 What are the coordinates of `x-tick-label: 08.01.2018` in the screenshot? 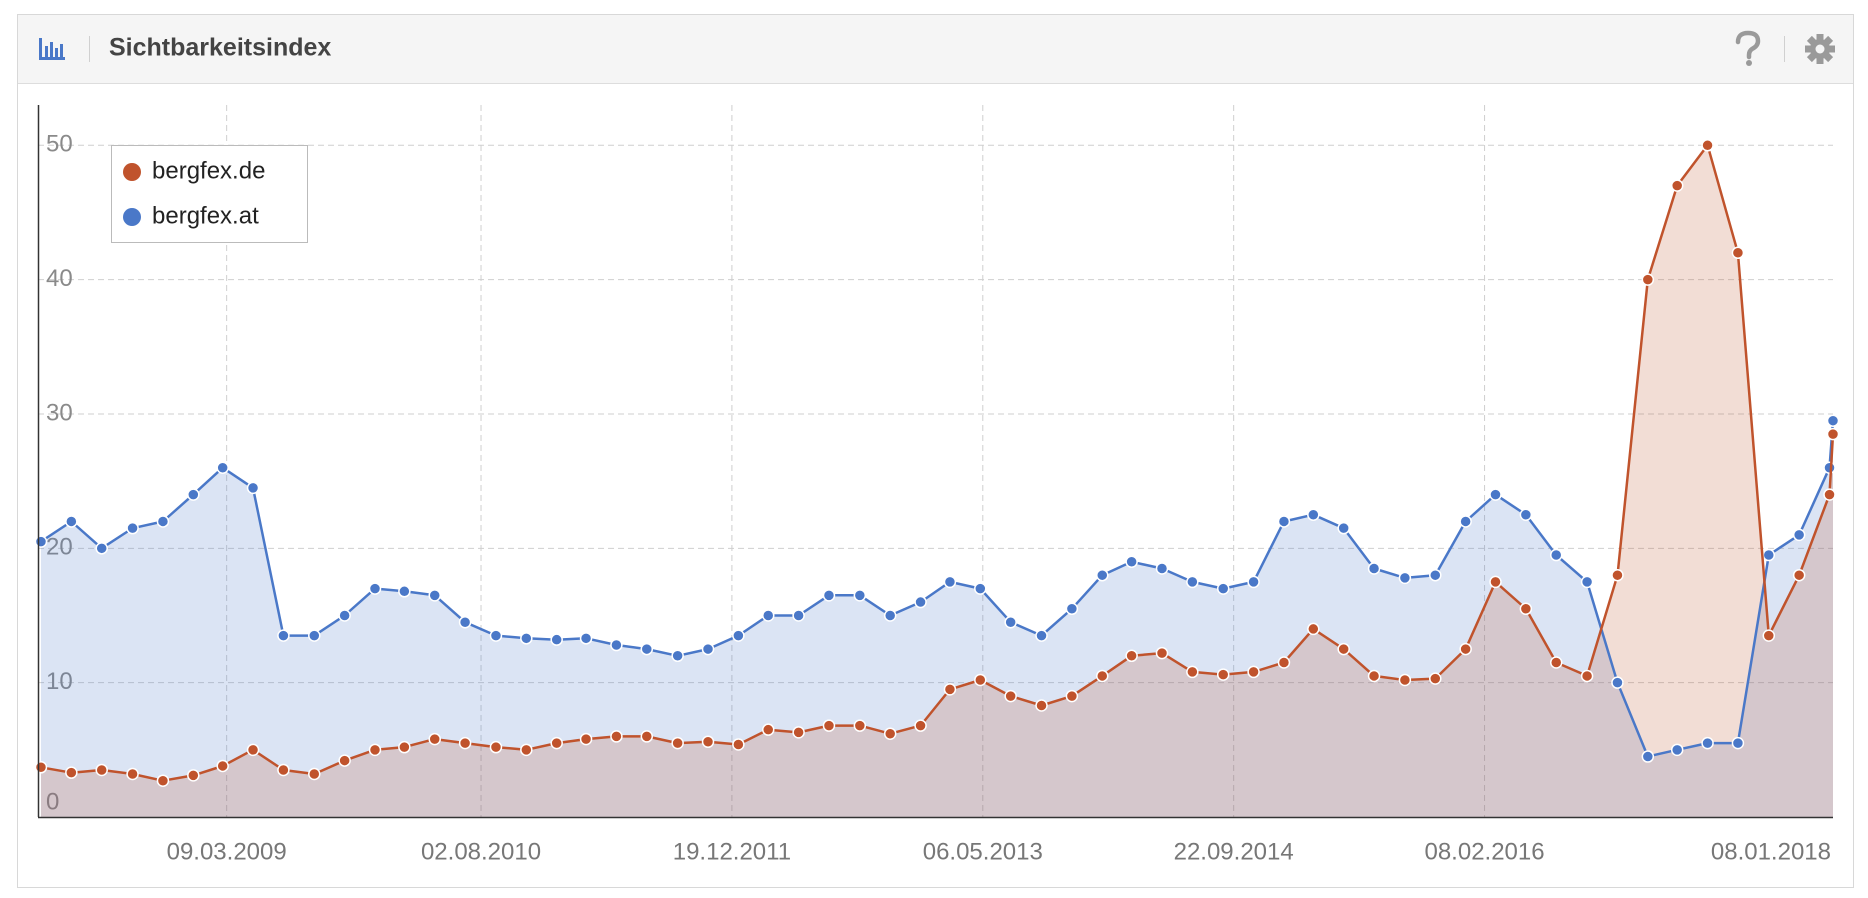 It's located at (1771, 851).